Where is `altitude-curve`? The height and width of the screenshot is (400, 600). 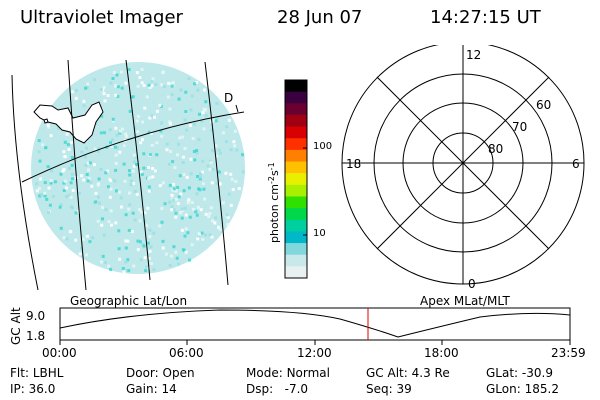 altitude-curve is located at coordinates (315, 323).